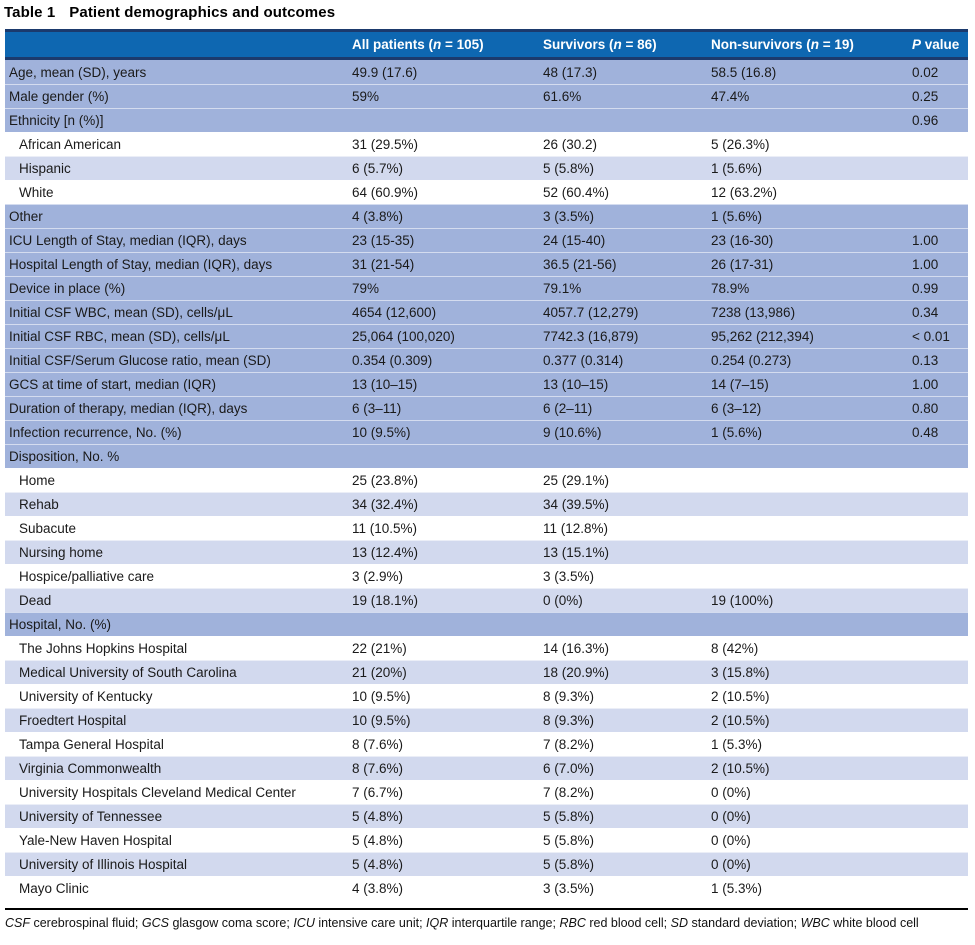  I want to click on row-label: Infection recurrence, No. (%), so click(95, 432).